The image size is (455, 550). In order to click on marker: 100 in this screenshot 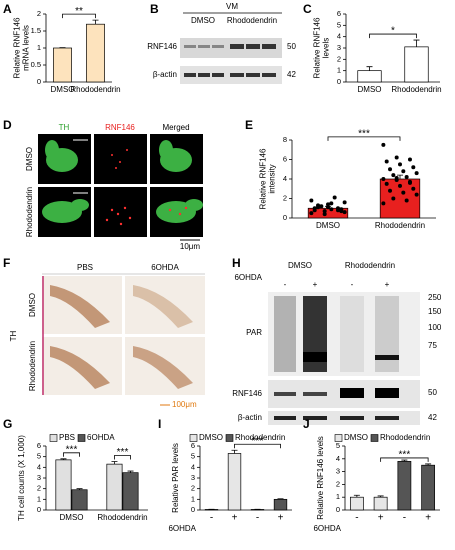, I will do `click(435, 327)`.